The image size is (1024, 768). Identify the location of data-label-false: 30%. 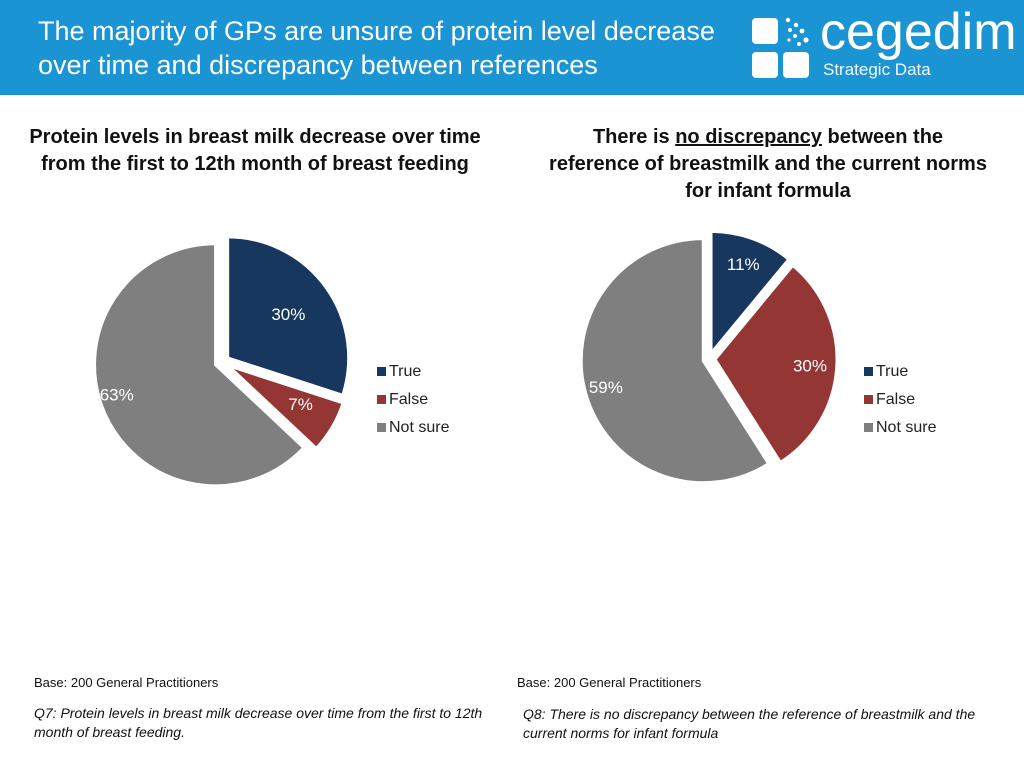
(810, 365).